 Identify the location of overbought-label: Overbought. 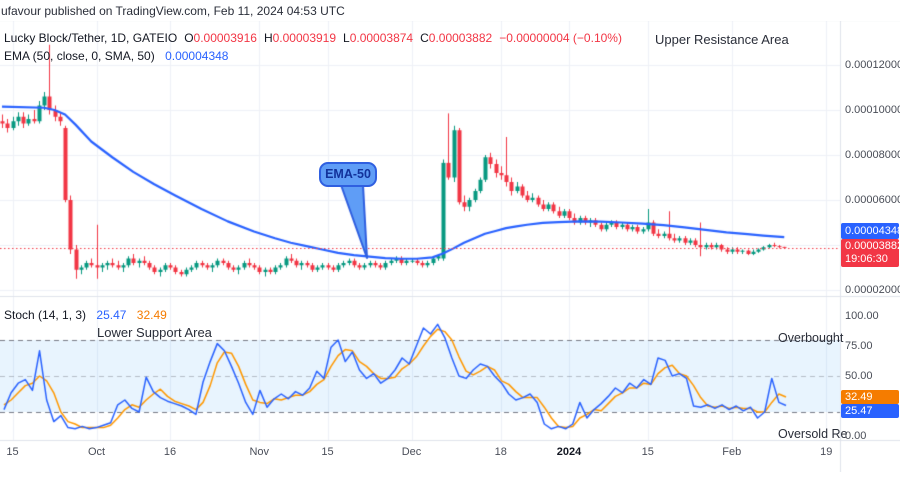
(811, 338).